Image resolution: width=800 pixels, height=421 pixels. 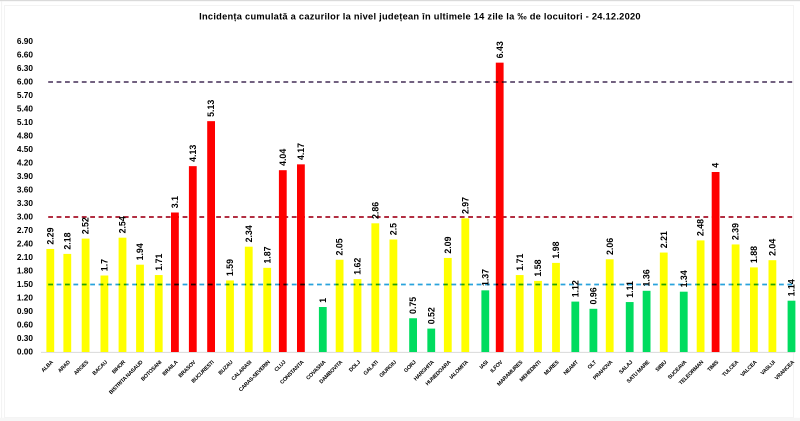 I want to click on svg-text: 2.29, so click(x=50, y=235).